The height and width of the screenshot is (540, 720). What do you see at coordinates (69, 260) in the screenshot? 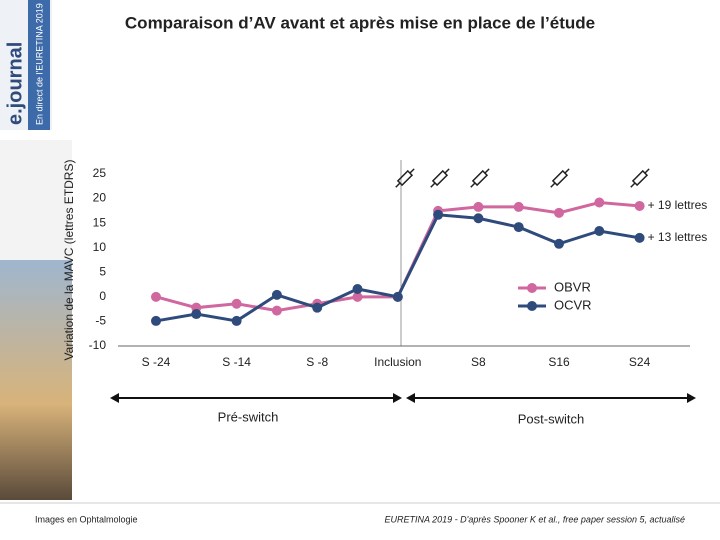
I see `y-axis-label: Variation de la MAVC (lettres ETDRS)` at bounding box center [69, 260].